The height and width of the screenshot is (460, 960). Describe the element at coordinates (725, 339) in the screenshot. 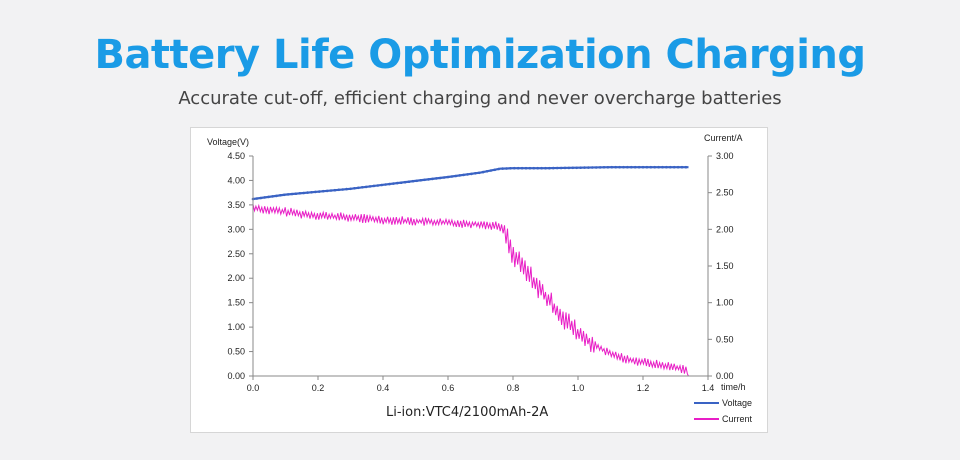

I see `y-right-tick-label: 0.50` at that location.